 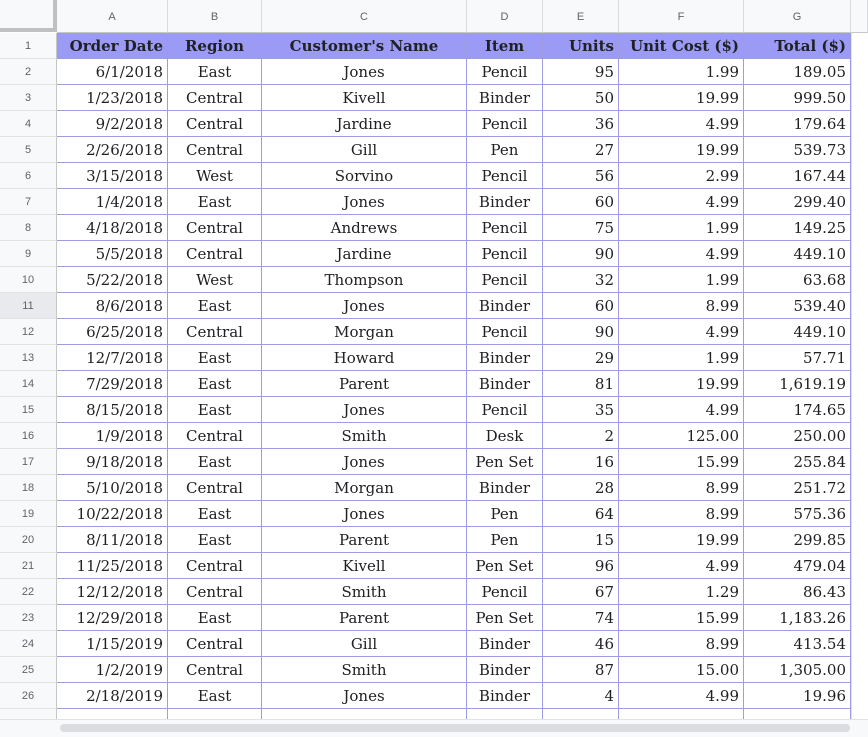 I want to click on horizontal-scrollbar-thumb, so click(x=455, y=728).